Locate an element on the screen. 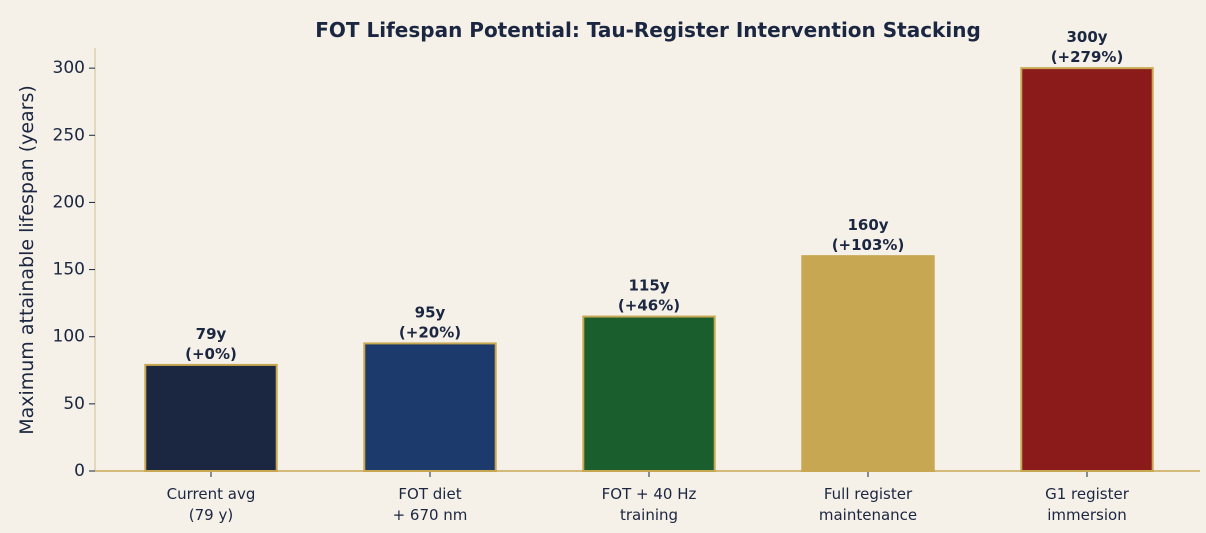 The width and height of the screenshot is (1206, 533). value-label: 115y (+46%) is located at coordinates (649, 296).